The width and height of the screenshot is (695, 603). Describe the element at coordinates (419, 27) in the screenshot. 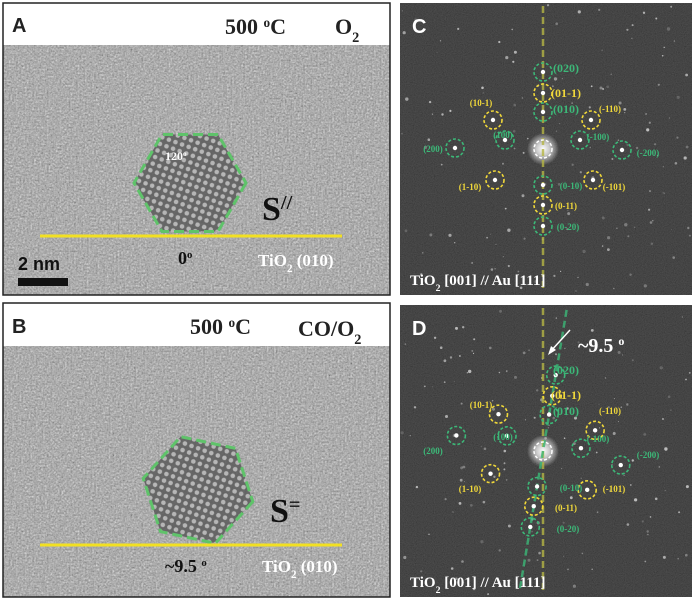

I see `panel-letter: C` at that location.